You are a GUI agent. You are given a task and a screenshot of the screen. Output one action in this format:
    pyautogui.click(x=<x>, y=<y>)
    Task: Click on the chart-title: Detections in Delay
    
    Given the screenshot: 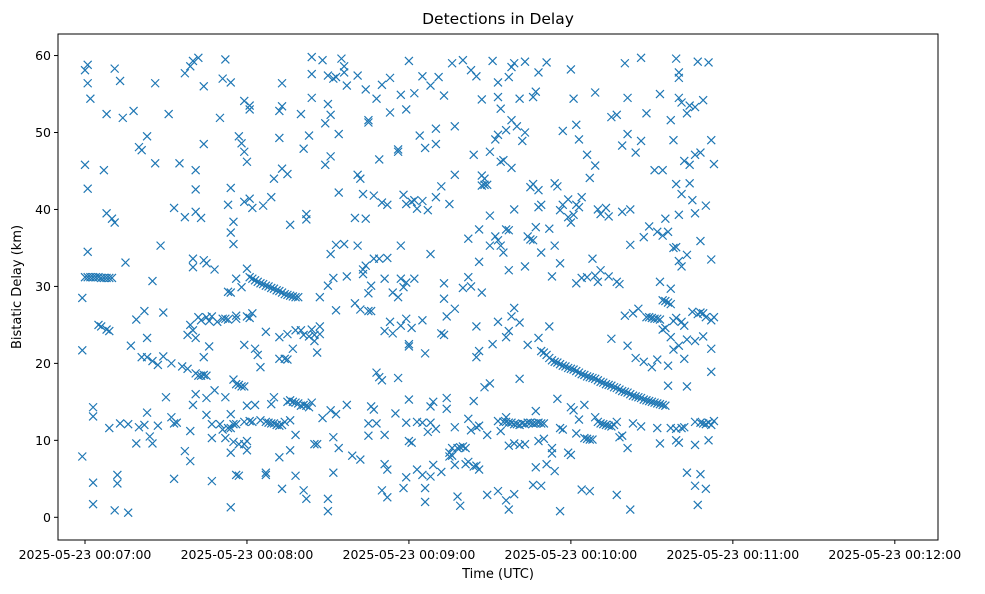 What is the action you would take?
    pyautogui.click(x=498, y=19)
    